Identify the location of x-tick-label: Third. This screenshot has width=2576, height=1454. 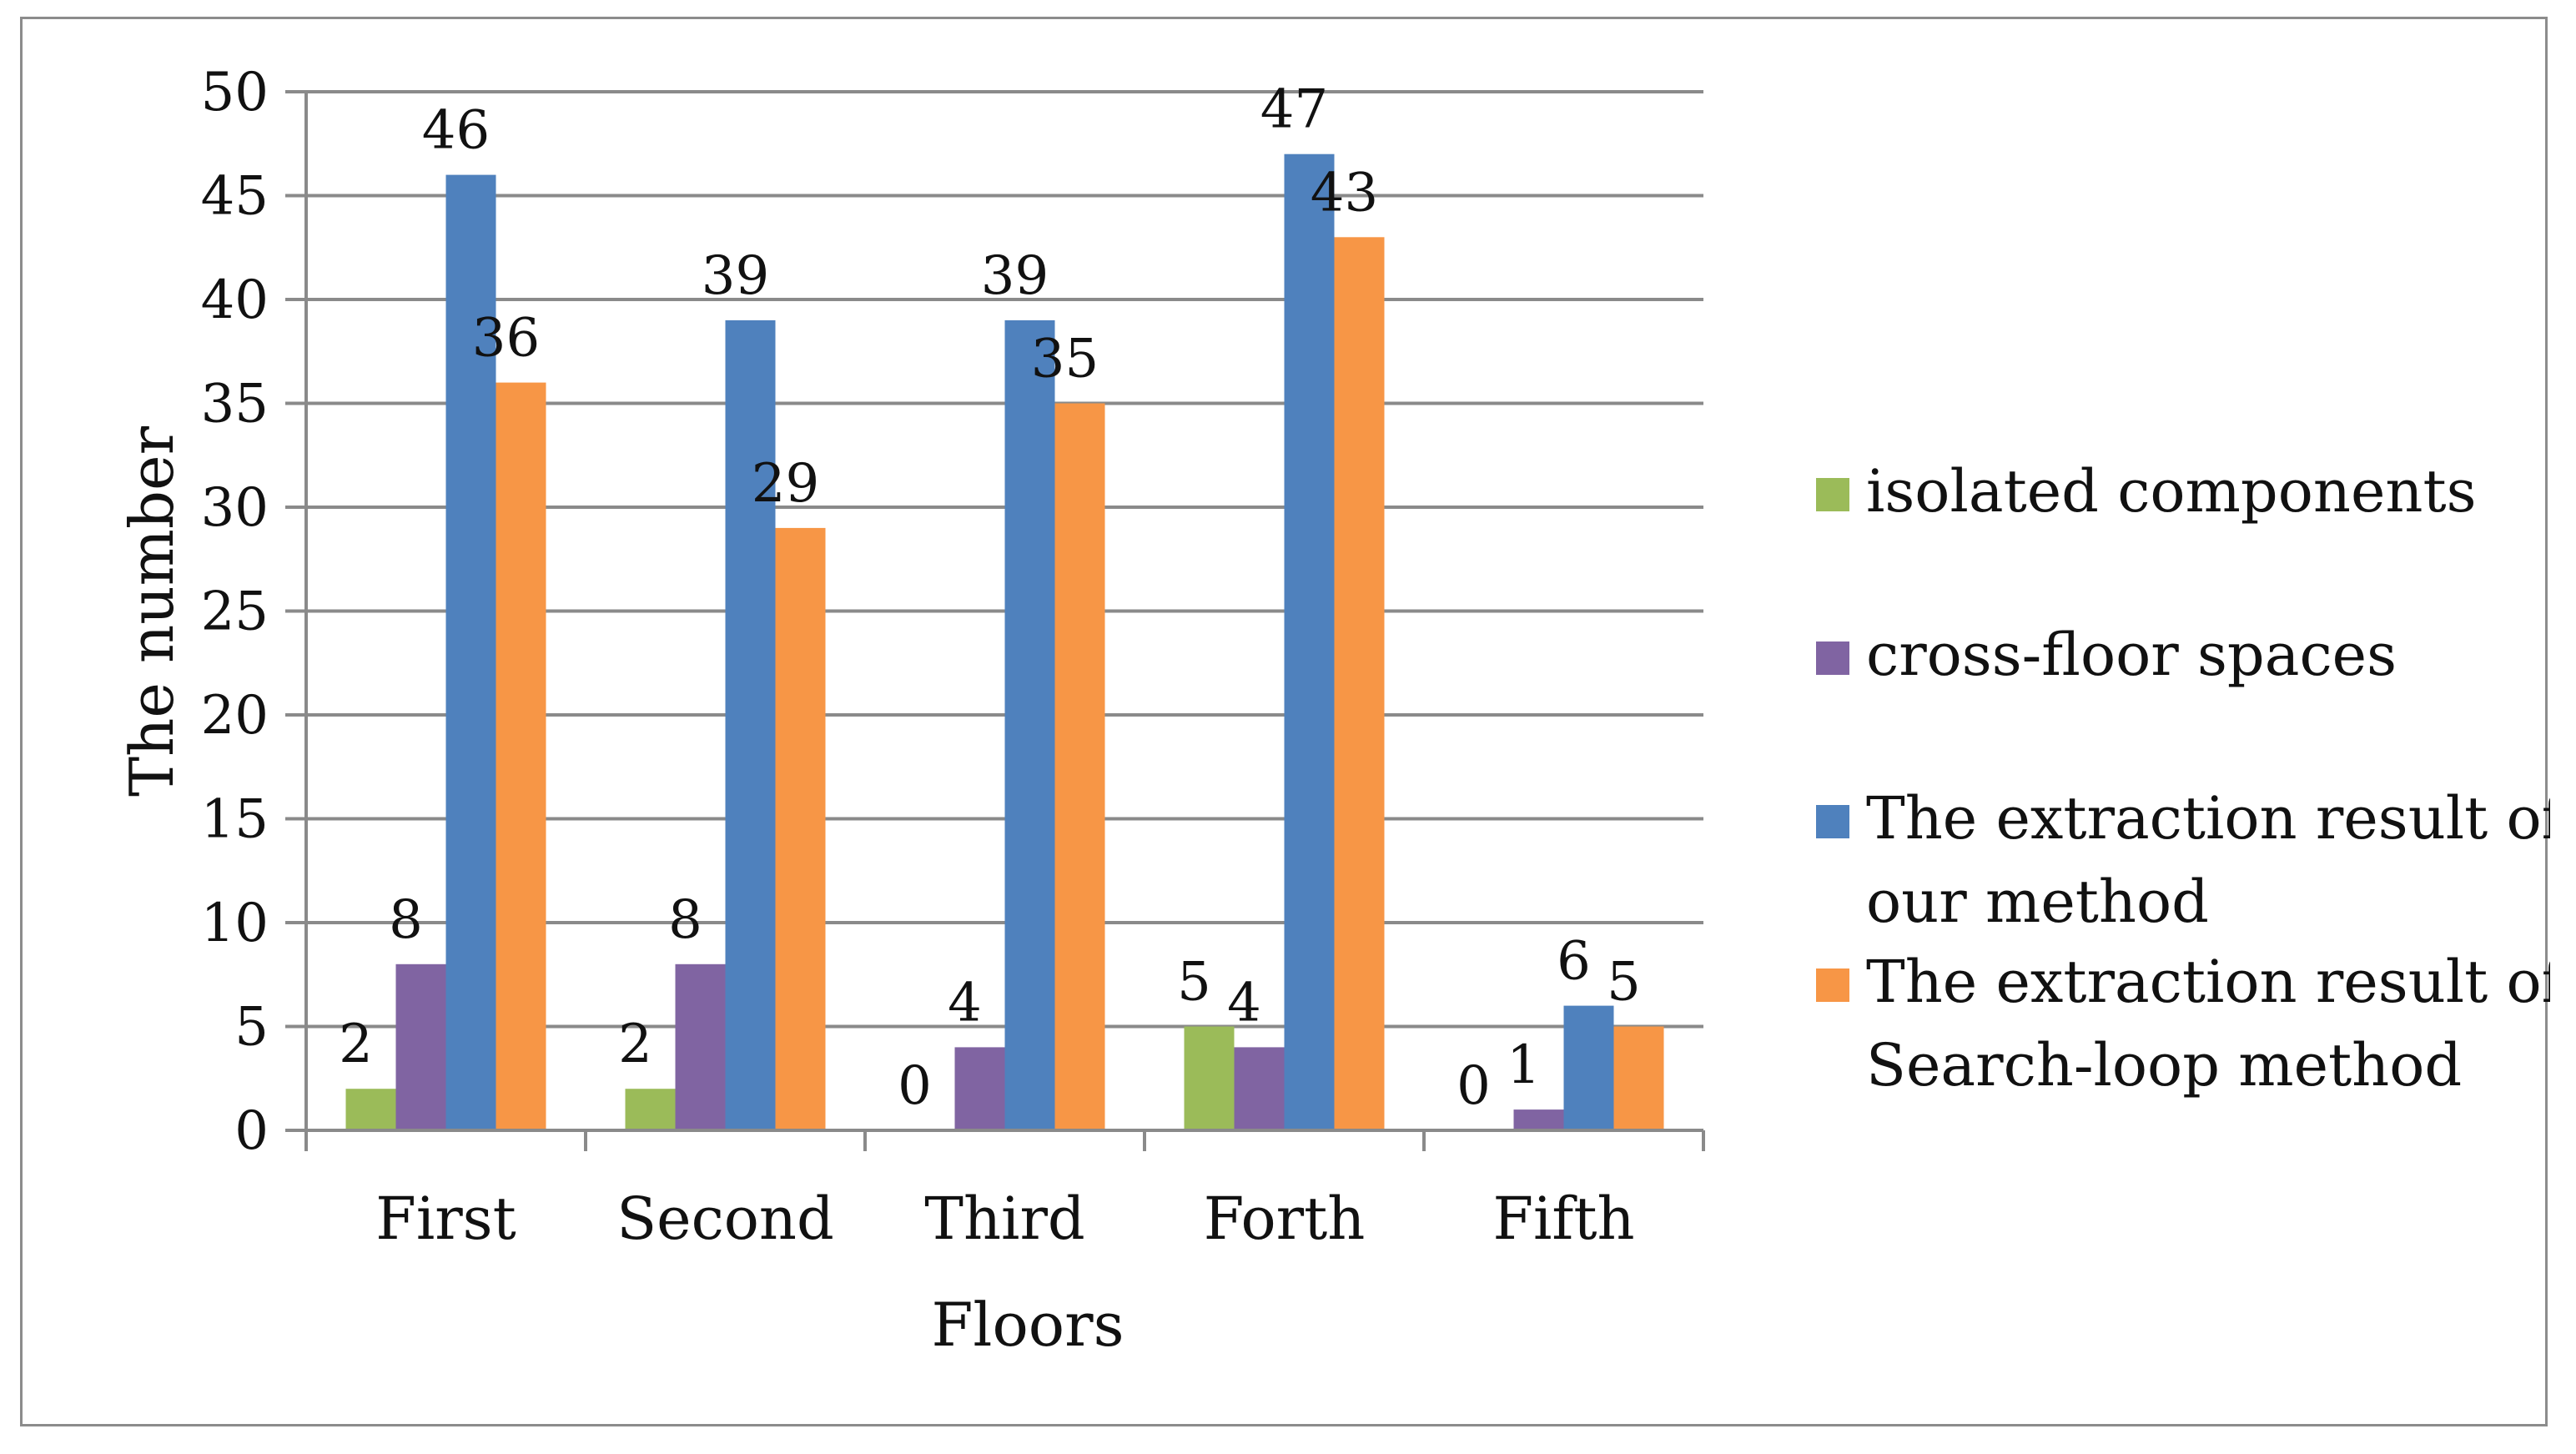
(1004, 1219).